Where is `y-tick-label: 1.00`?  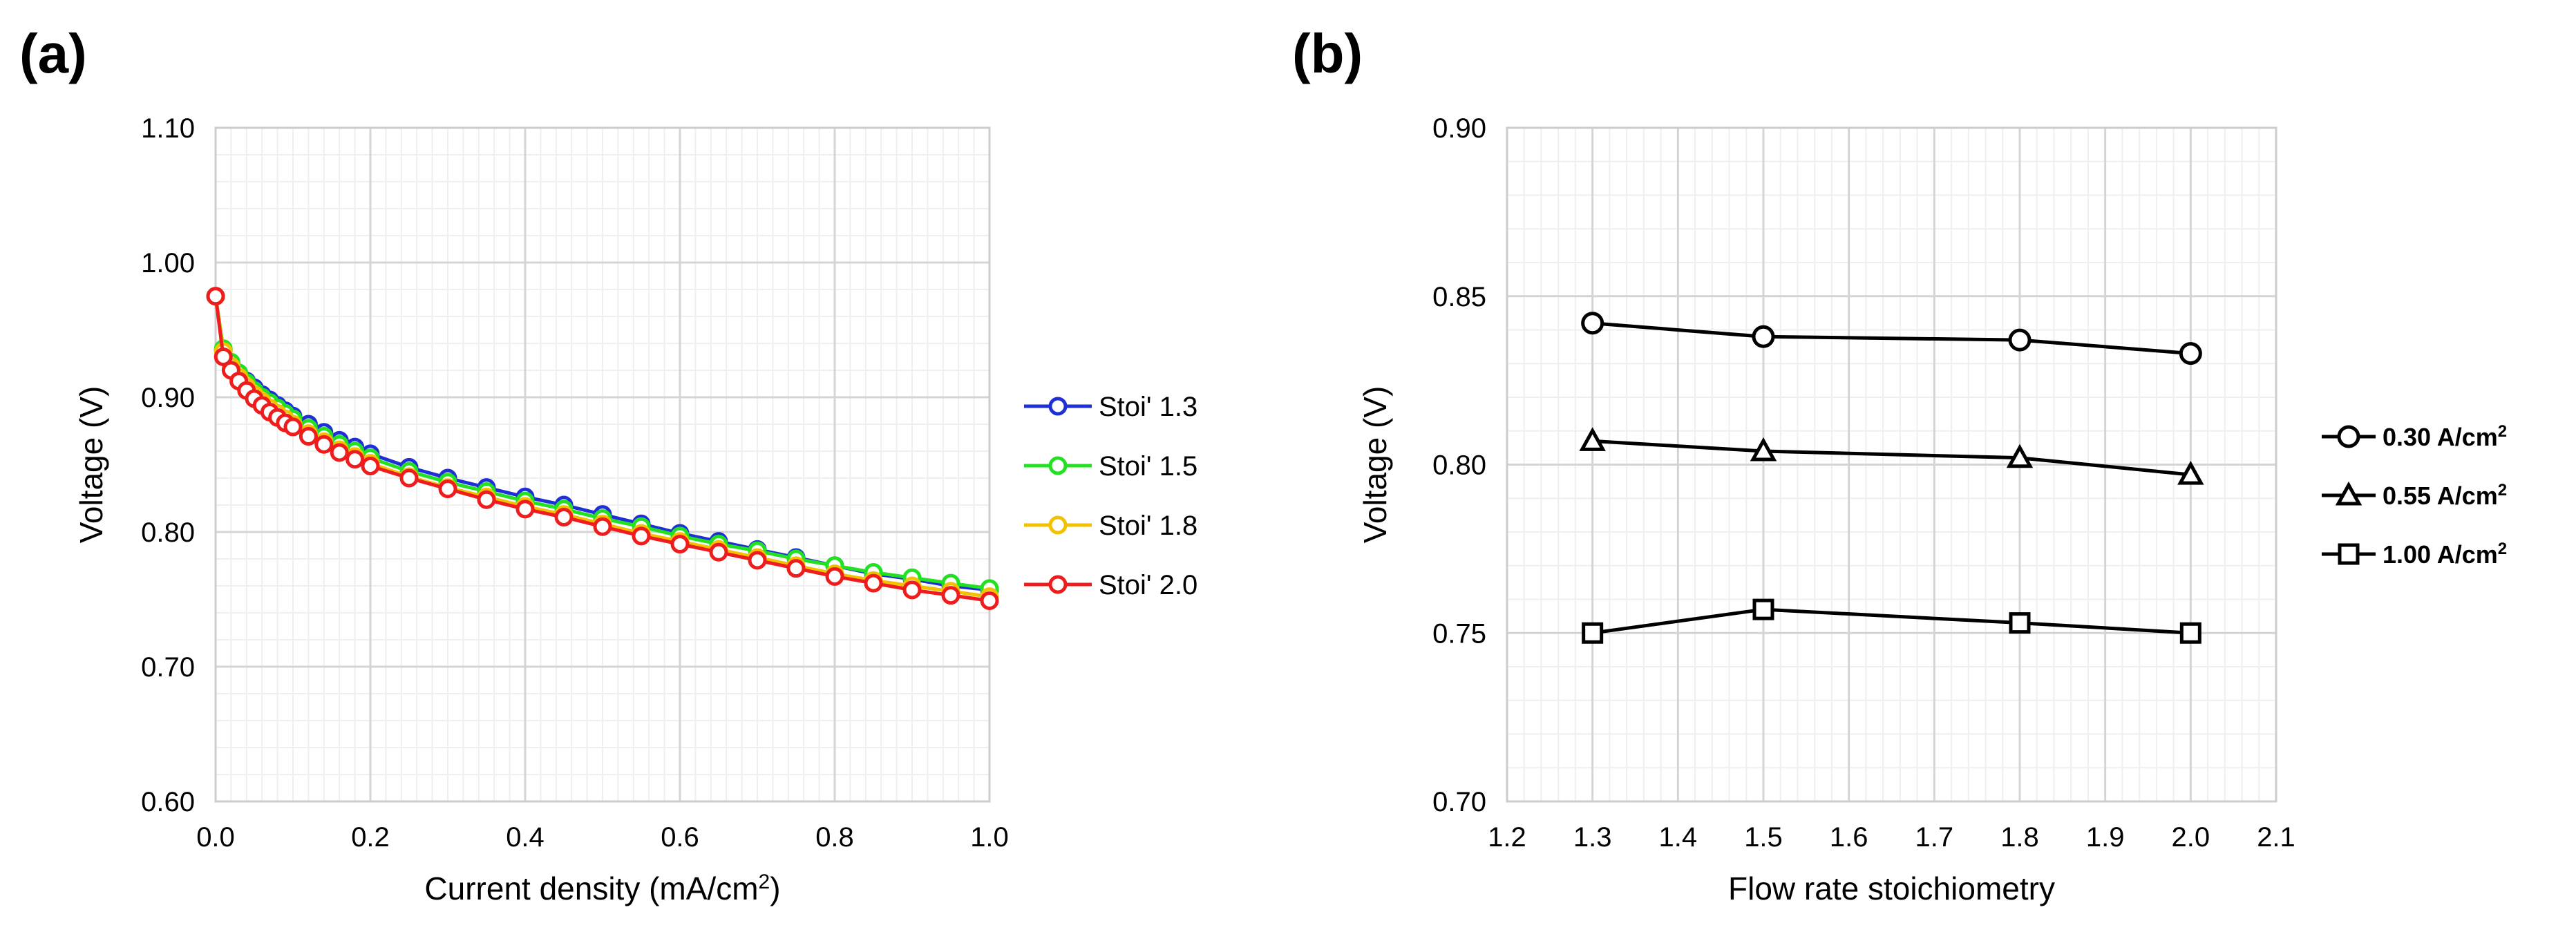 y-tick-label: 1.00 is located at coordinates (168, 263).